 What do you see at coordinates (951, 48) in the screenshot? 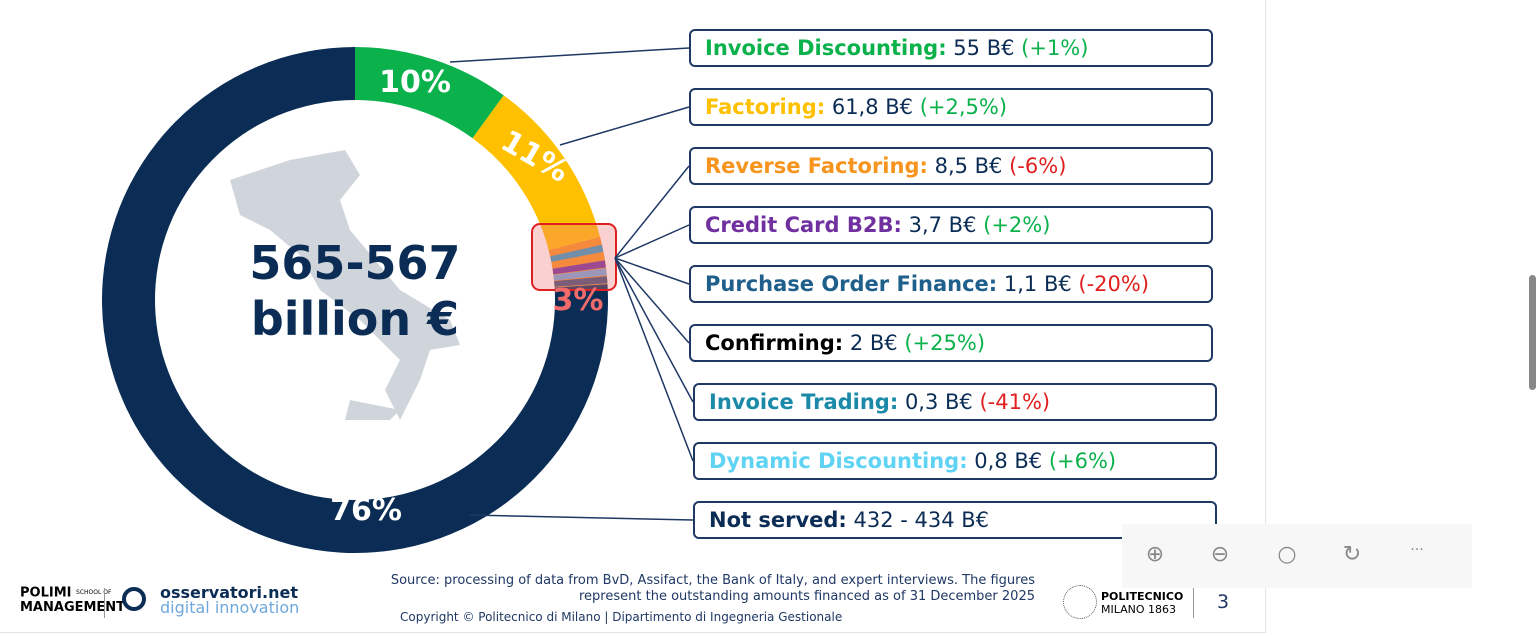
I see `legend-item: Invoice Discounting: 55 B€ (+1%)` at bounding box center [951, 48].